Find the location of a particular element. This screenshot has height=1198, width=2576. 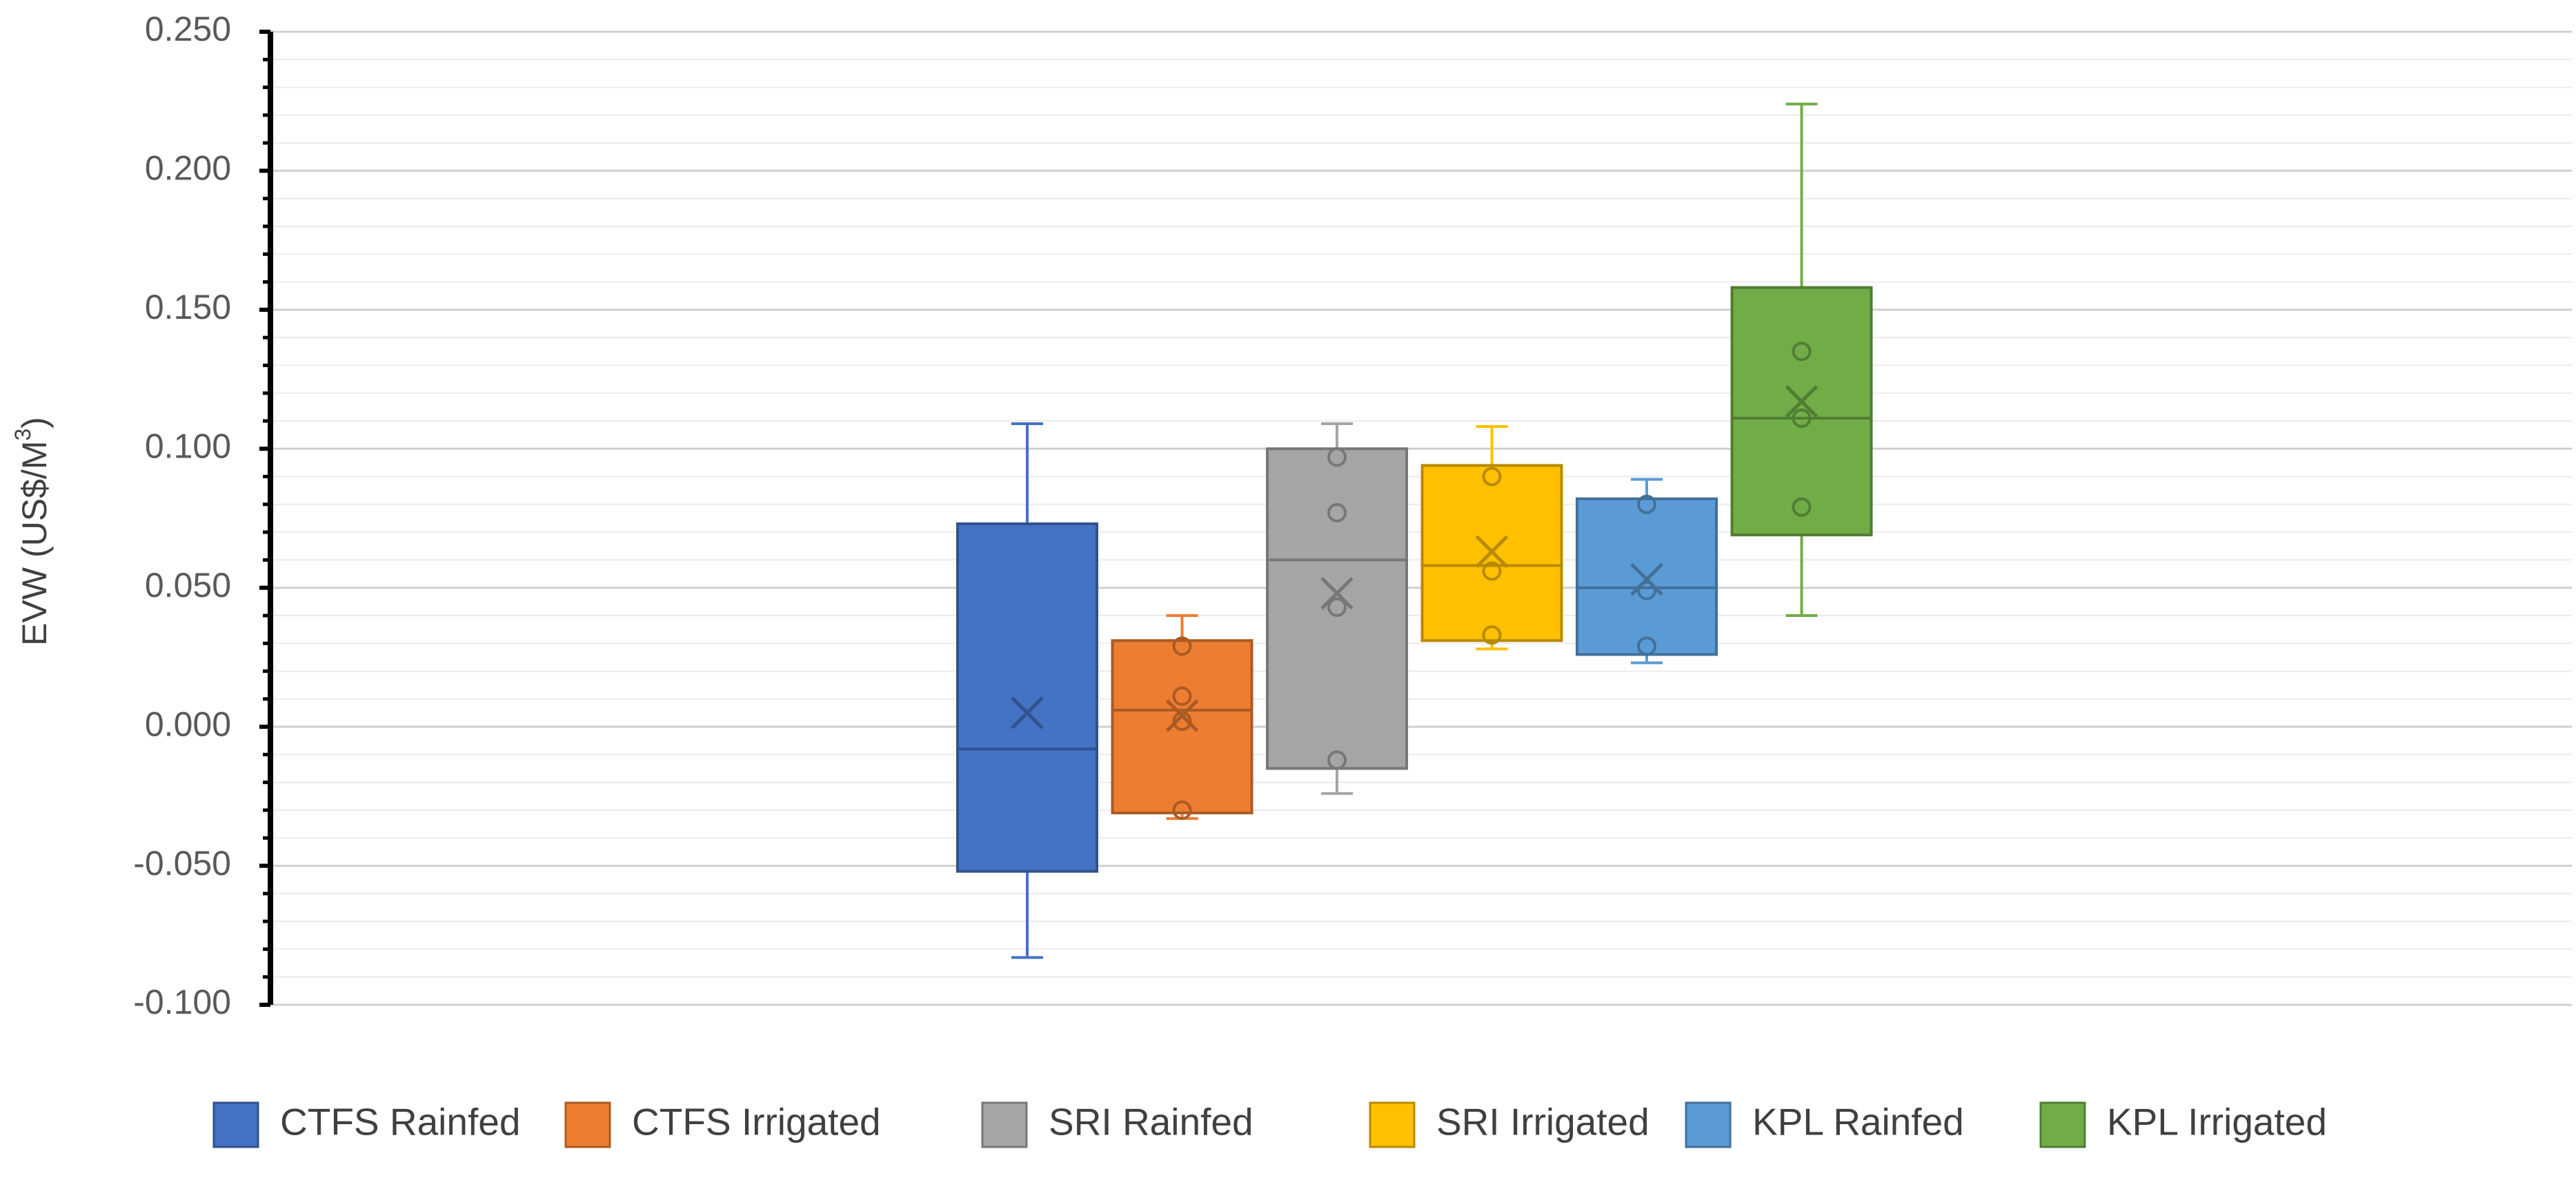

y-axis-title-suffix: ) is located at coordinates (34, 423).